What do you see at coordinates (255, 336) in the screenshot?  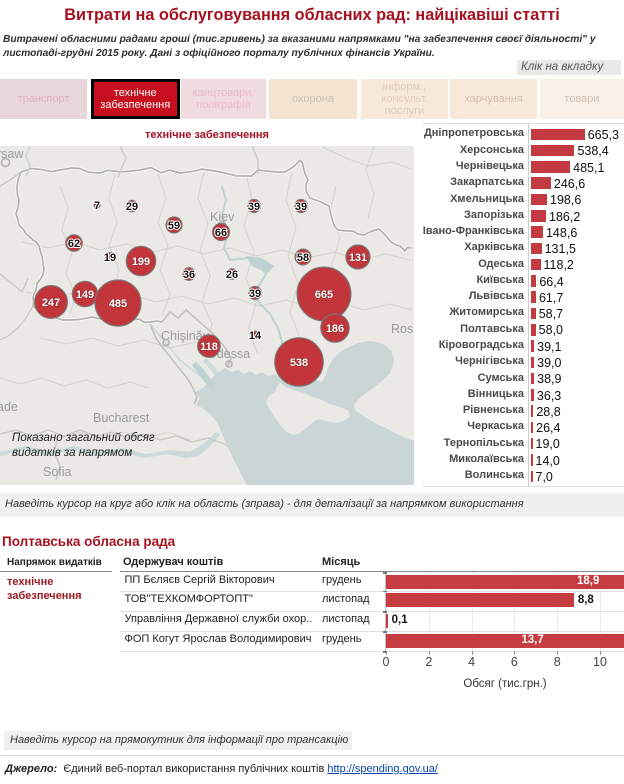 I see `svg-text: 14` at bounding box center [255, 336].